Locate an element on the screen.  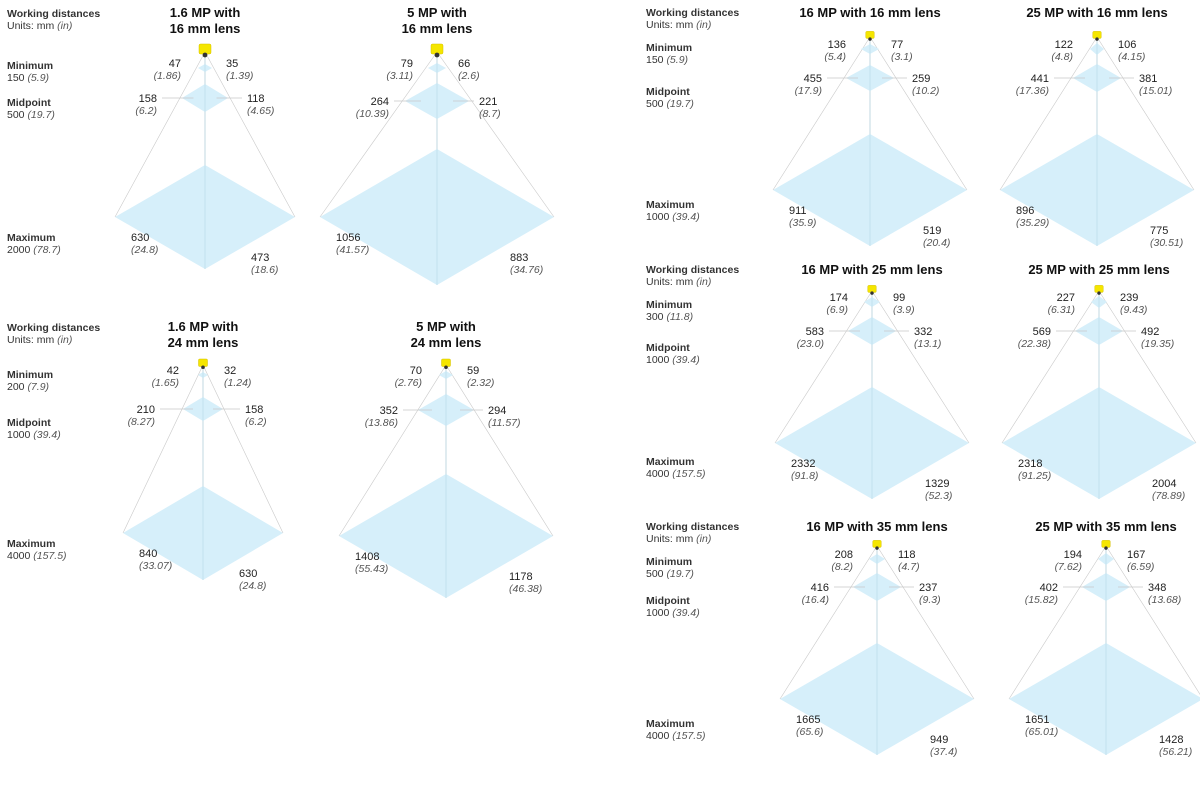
fov-max-width-value: 1665 is located at coordinates (808, 720).